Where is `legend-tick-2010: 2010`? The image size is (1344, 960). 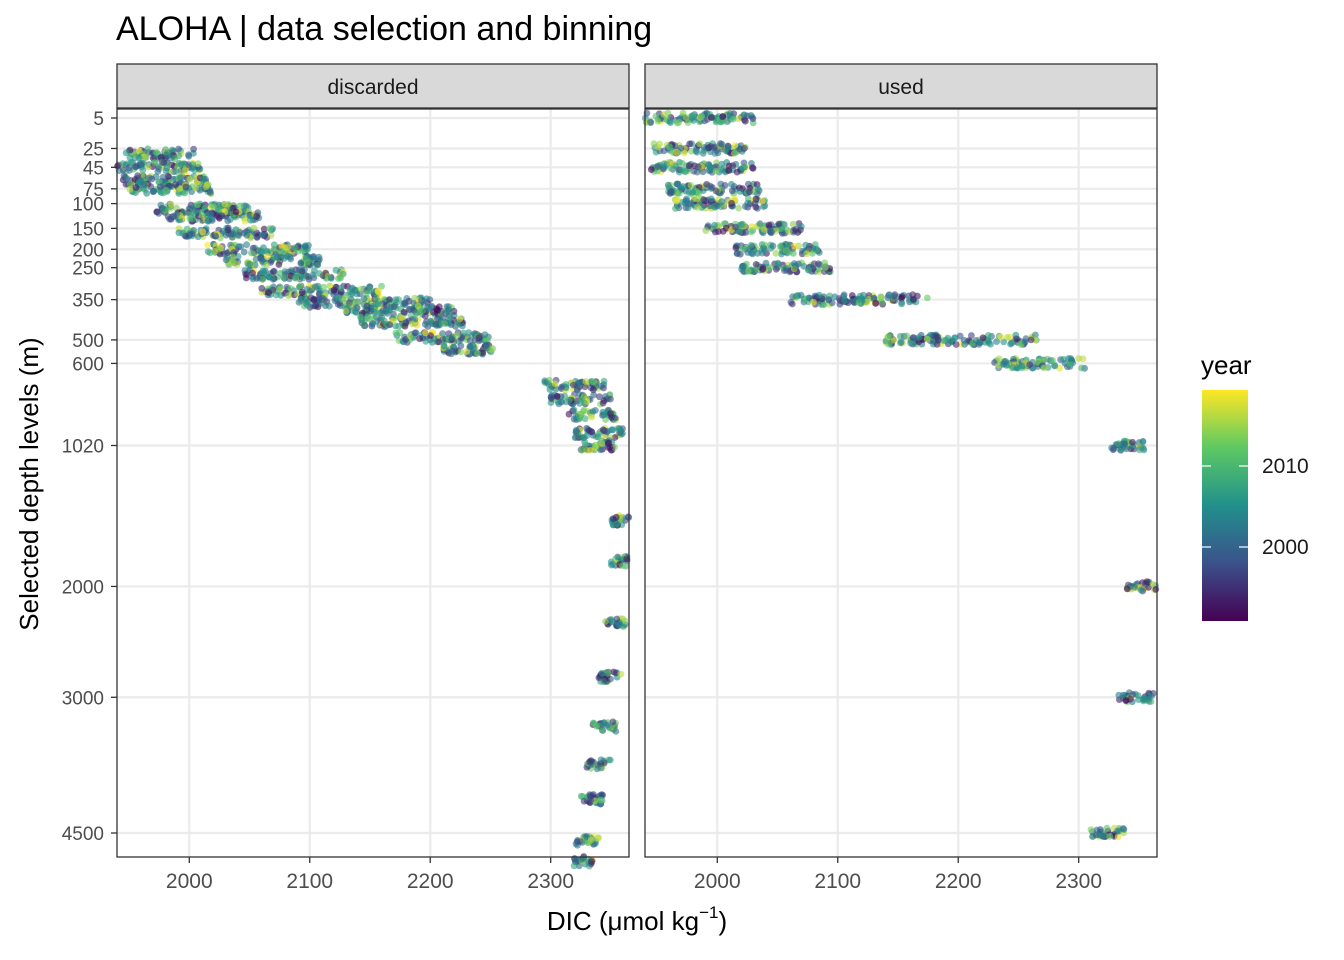
legend-tick-2010: 2010 is located at coordinates (1285, 466).